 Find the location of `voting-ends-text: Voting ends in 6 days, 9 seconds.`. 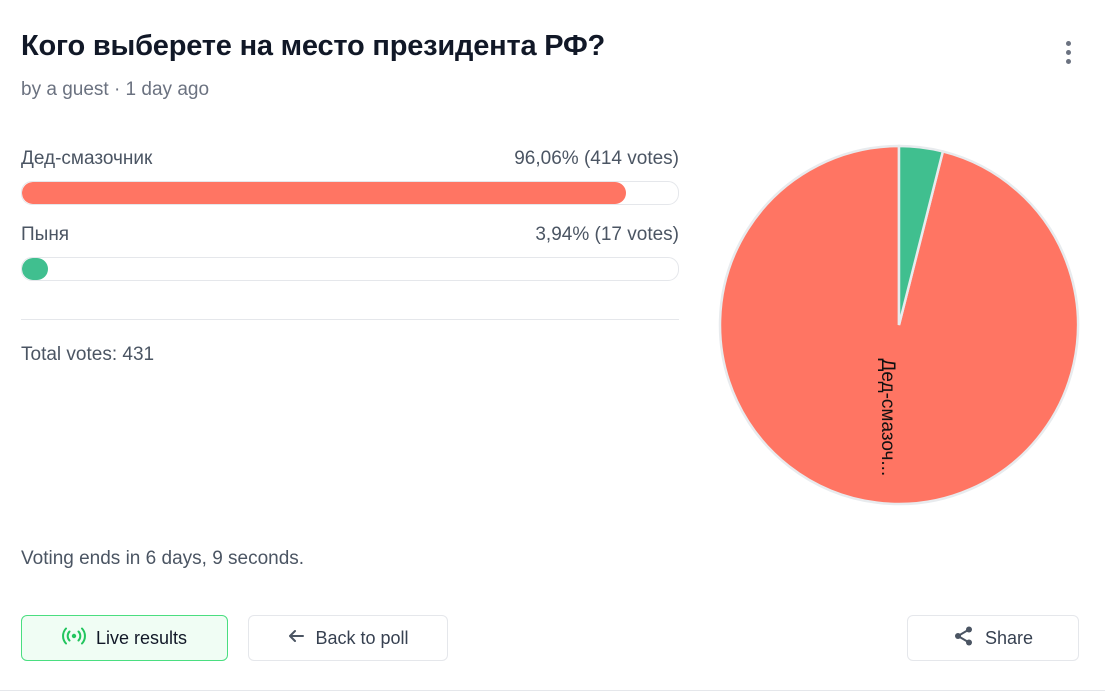

voting-ends-text: Voting ends in 6 days, 9 seconds. is located at coordinates (163, 558).